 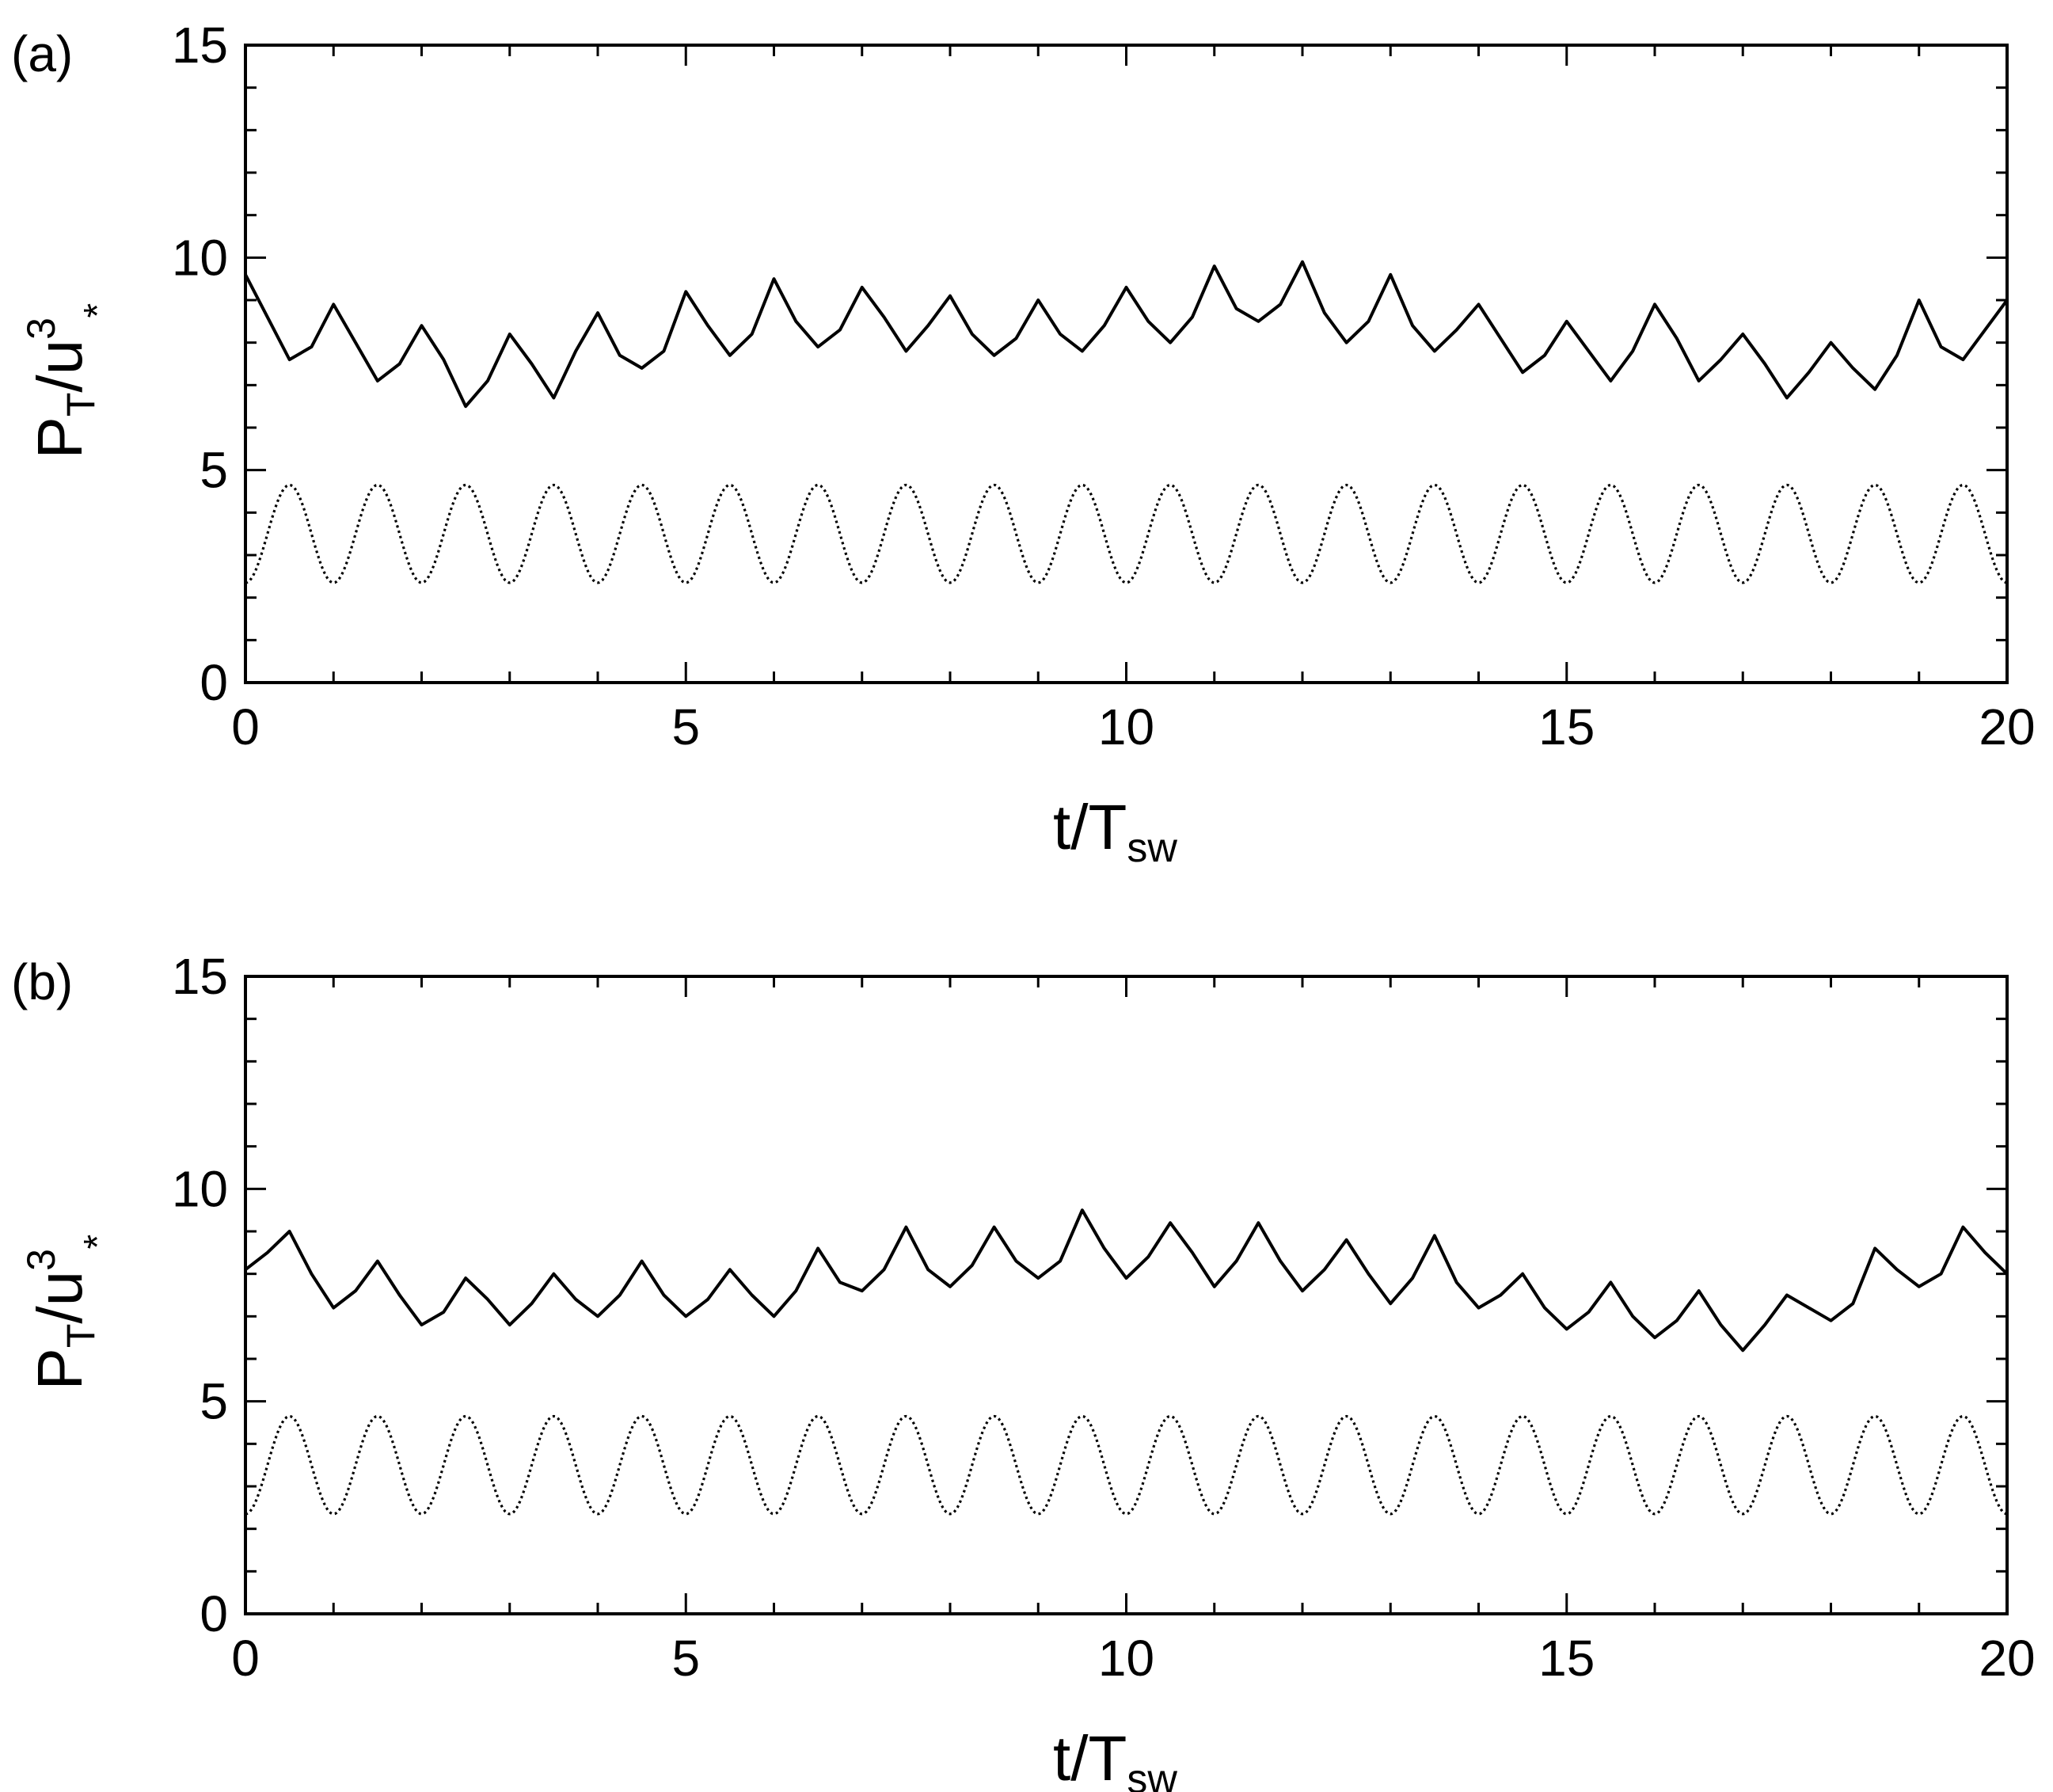 I want to click on panel-label: (a), so click(x=42, y=53).